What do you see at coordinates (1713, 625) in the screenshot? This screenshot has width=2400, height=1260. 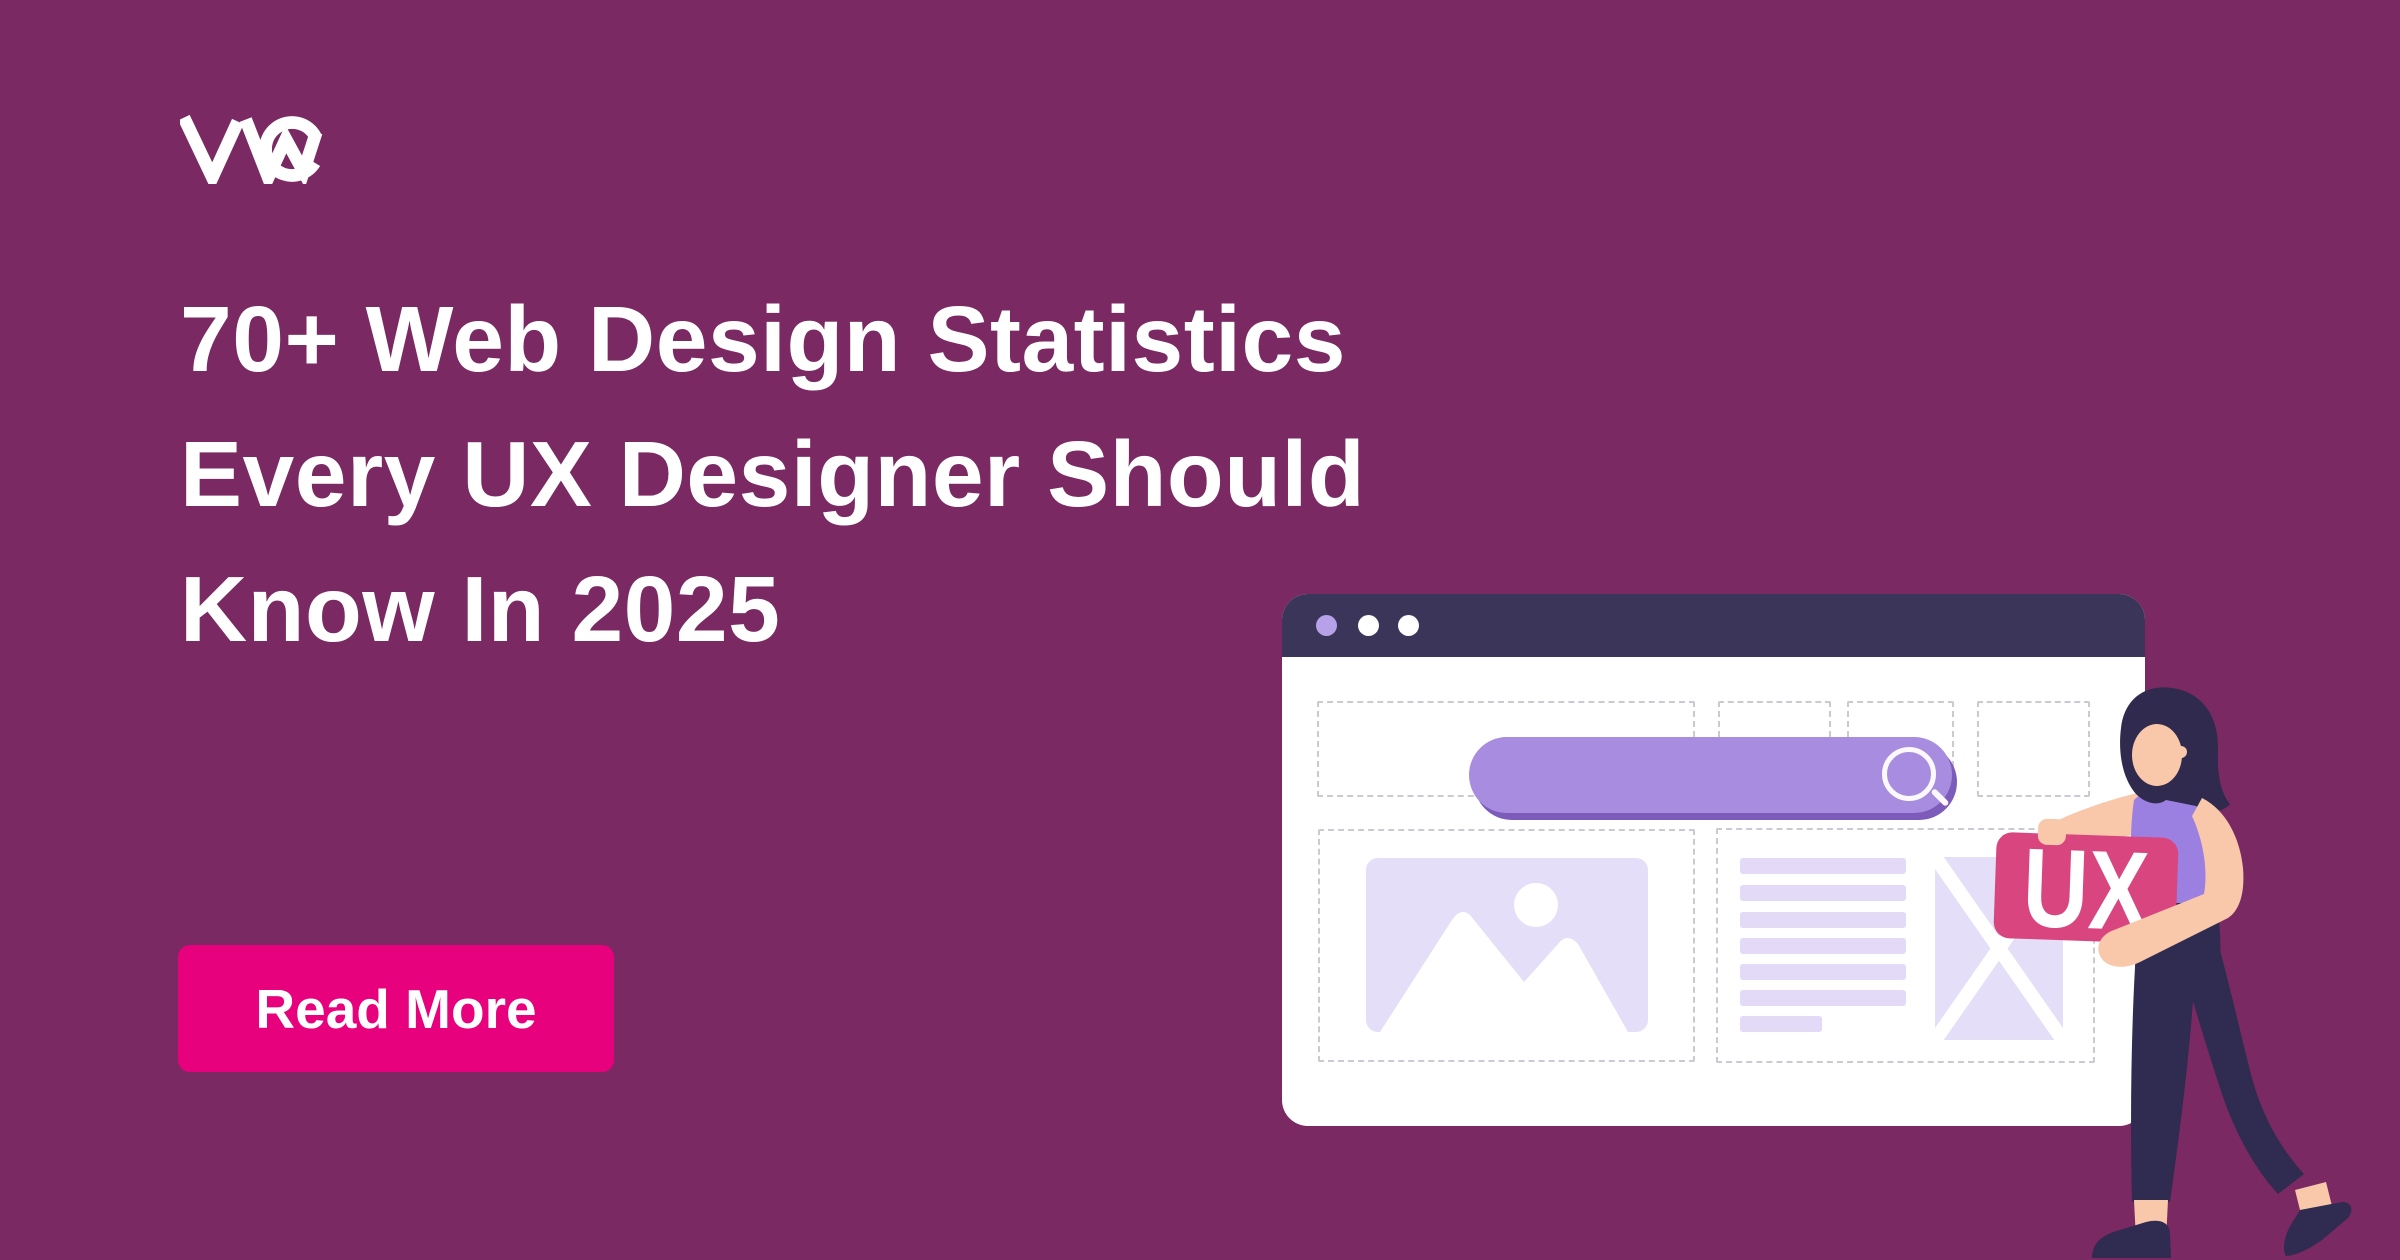 I see `browser-titlebar` at bounding box center [1713, 625].